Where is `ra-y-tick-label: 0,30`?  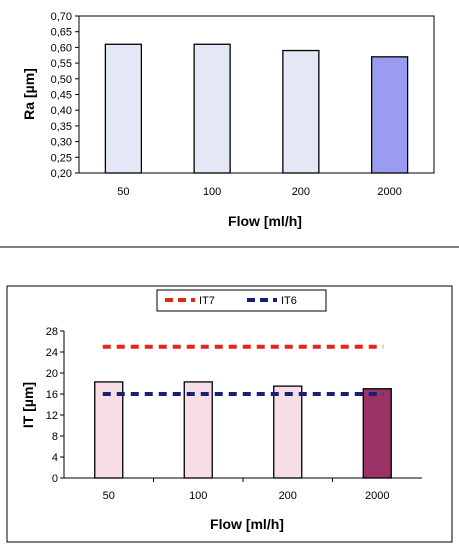 ra-y-tick-label: 0,30 is located at coordinates (61, 143).